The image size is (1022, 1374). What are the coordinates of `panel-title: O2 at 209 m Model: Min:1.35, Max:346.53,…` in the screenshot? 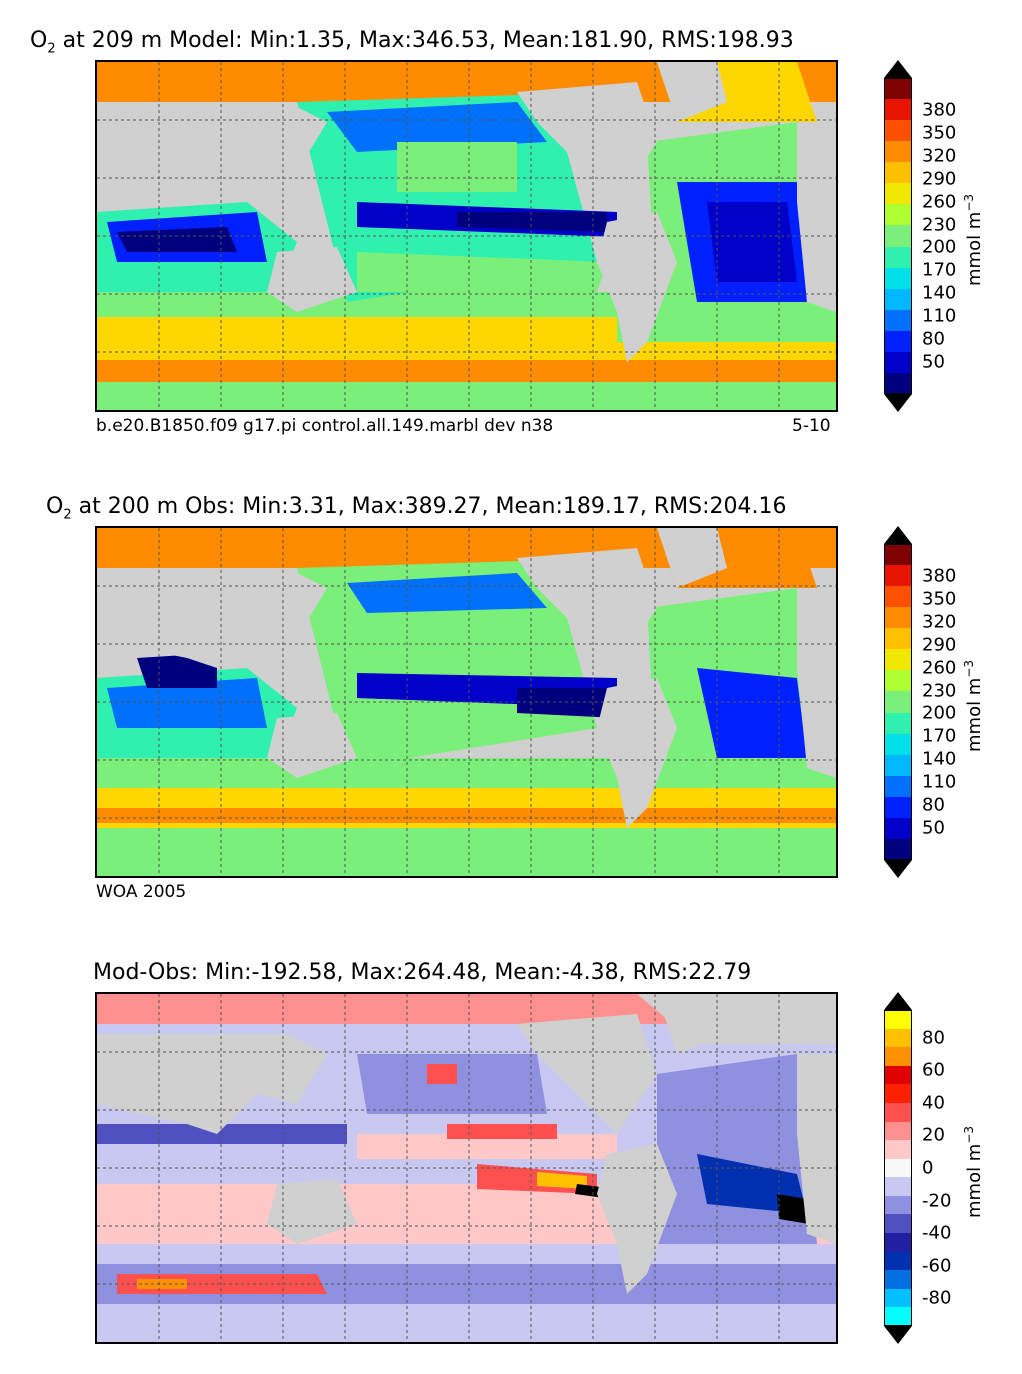 It's located at (412, 42).